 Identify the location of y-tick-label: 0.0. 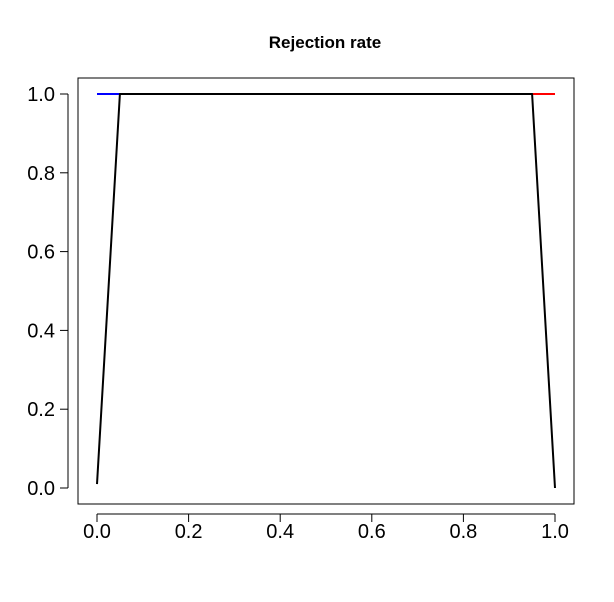
(41, 489).